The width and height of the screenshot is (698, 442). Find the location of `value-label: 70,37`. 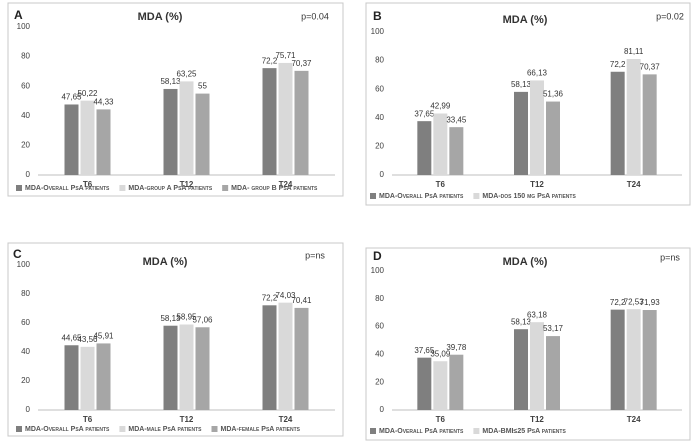

value-label: 70,37 is located at coordinates (301, 63).